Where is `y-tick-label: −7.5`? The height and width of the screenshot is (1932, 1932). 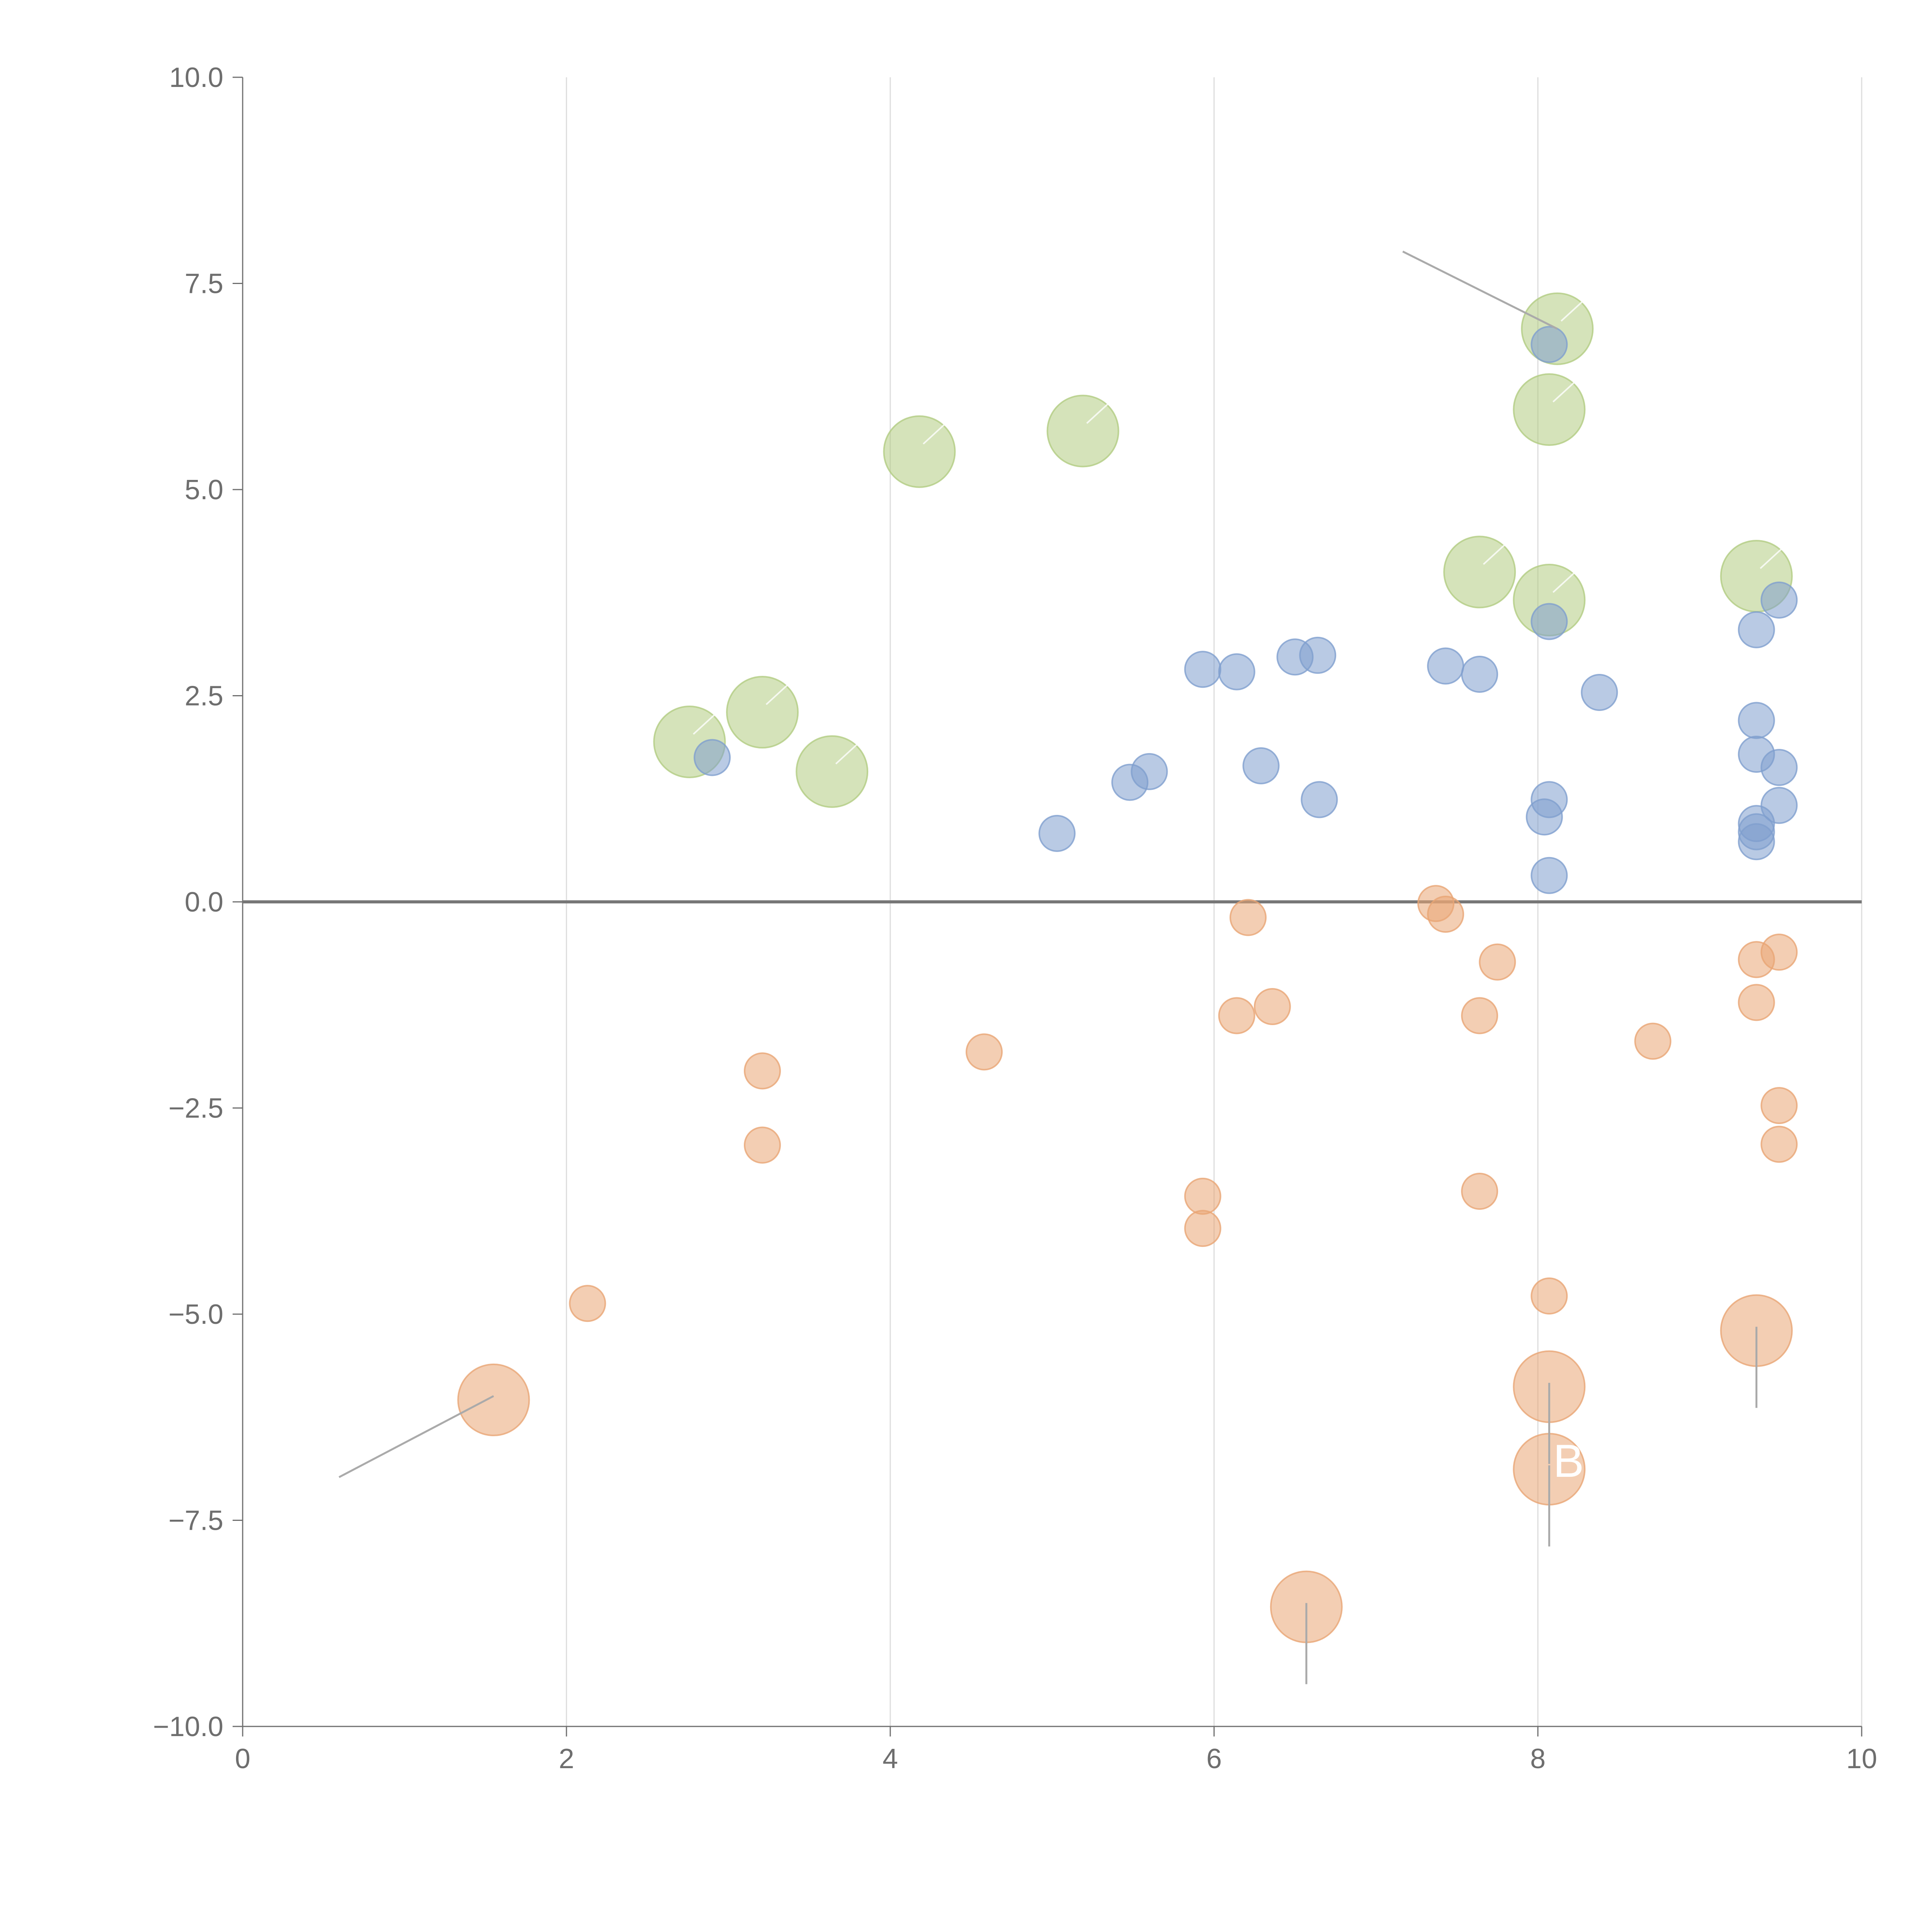 y-tick-label: −7.5 is located at coordinates (196, 1520).